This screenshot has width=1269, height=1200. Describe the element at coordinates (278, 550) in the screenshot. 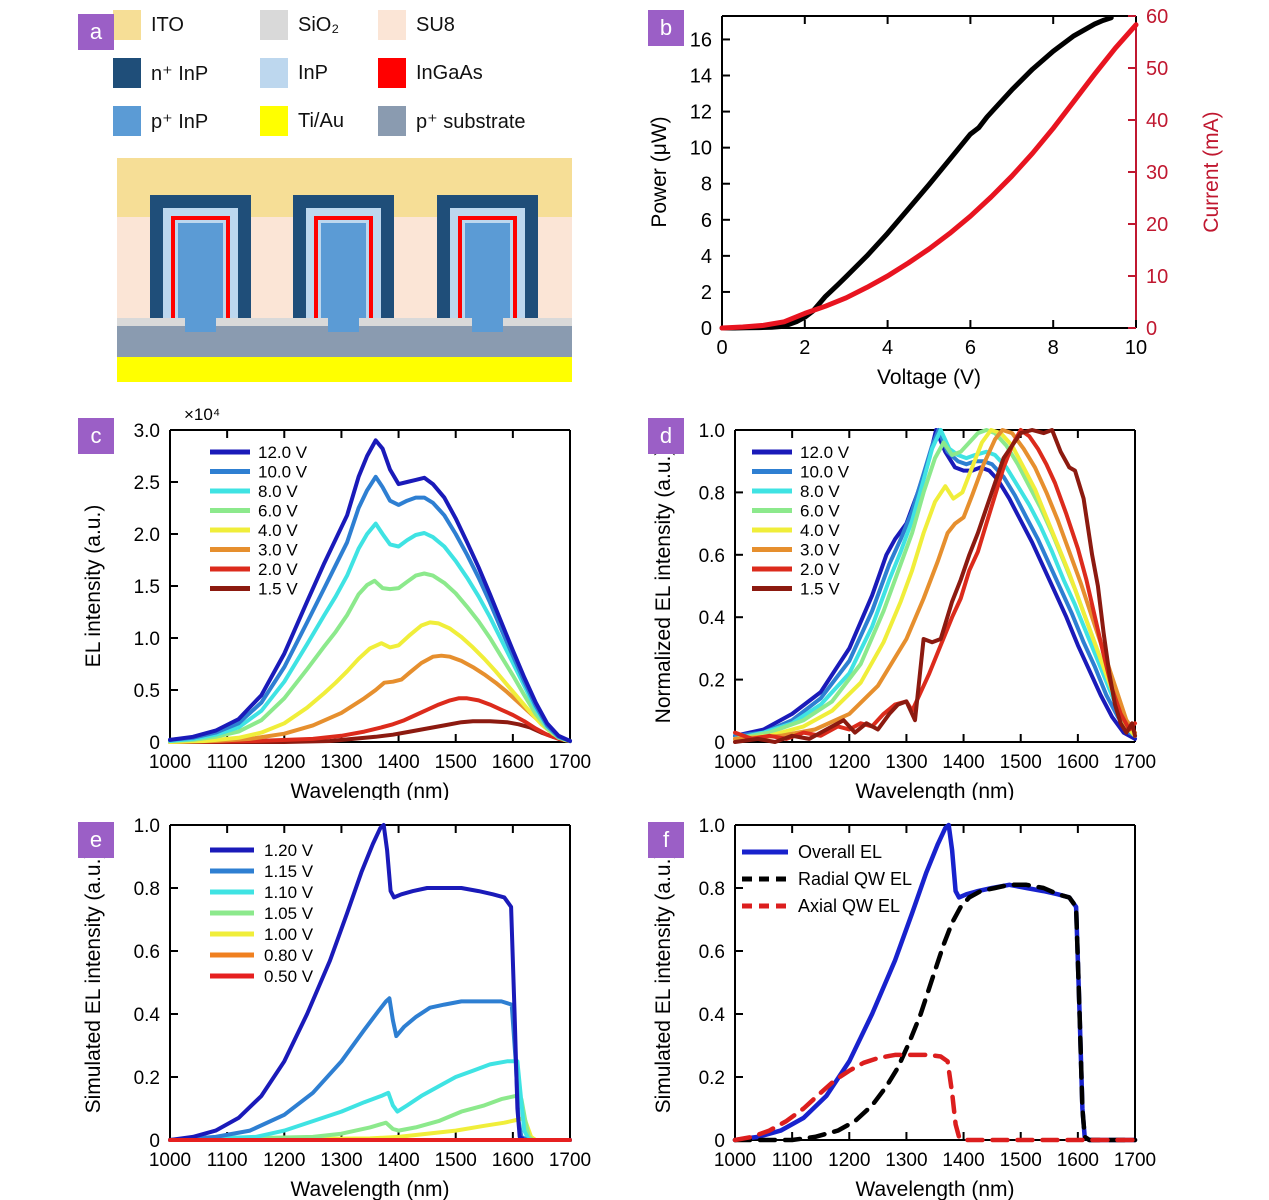

I see `legend-label: 3.0 V` at that location.